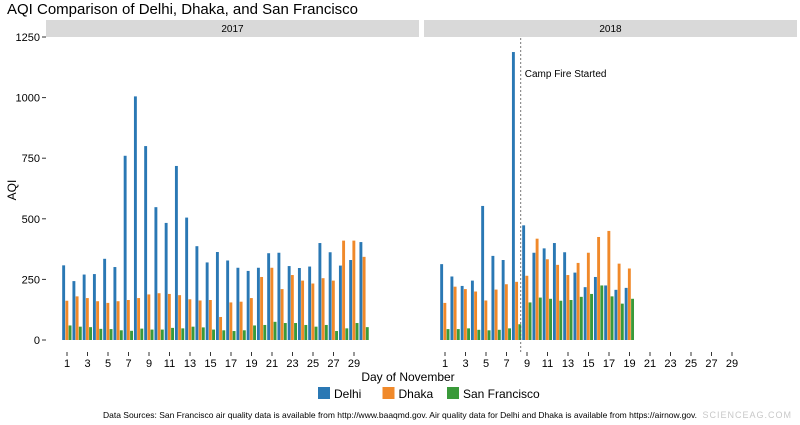 Image resolution: width=800 pixels, height=425 pixels. Describe the element at coordinates (169, 364) in the screenshot. I see `x-tick-label: 11` at that location.